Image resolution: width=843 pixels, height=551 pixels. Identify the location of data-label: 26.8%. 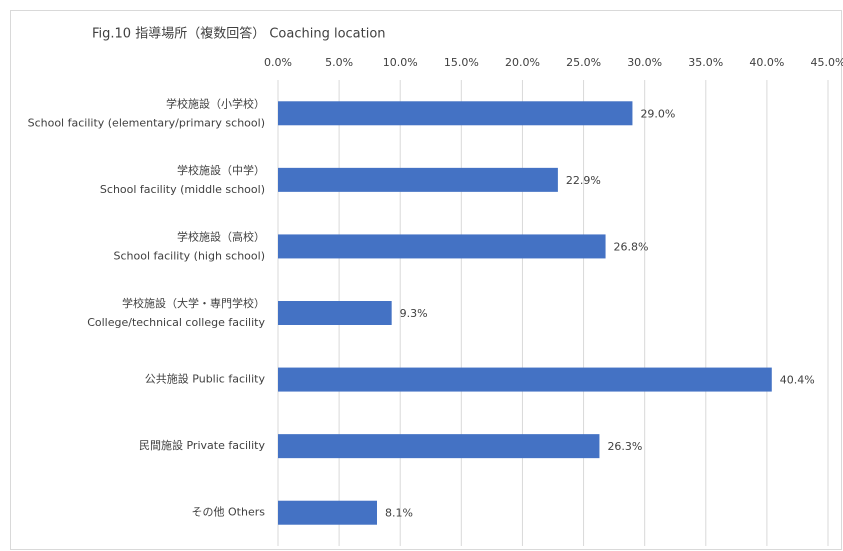
(631, 246).